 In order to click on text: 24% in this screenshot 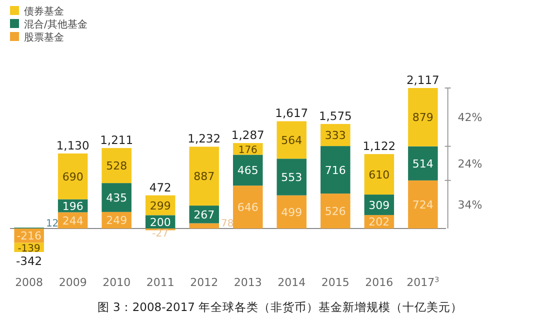, I will do `click(470, 163)`.